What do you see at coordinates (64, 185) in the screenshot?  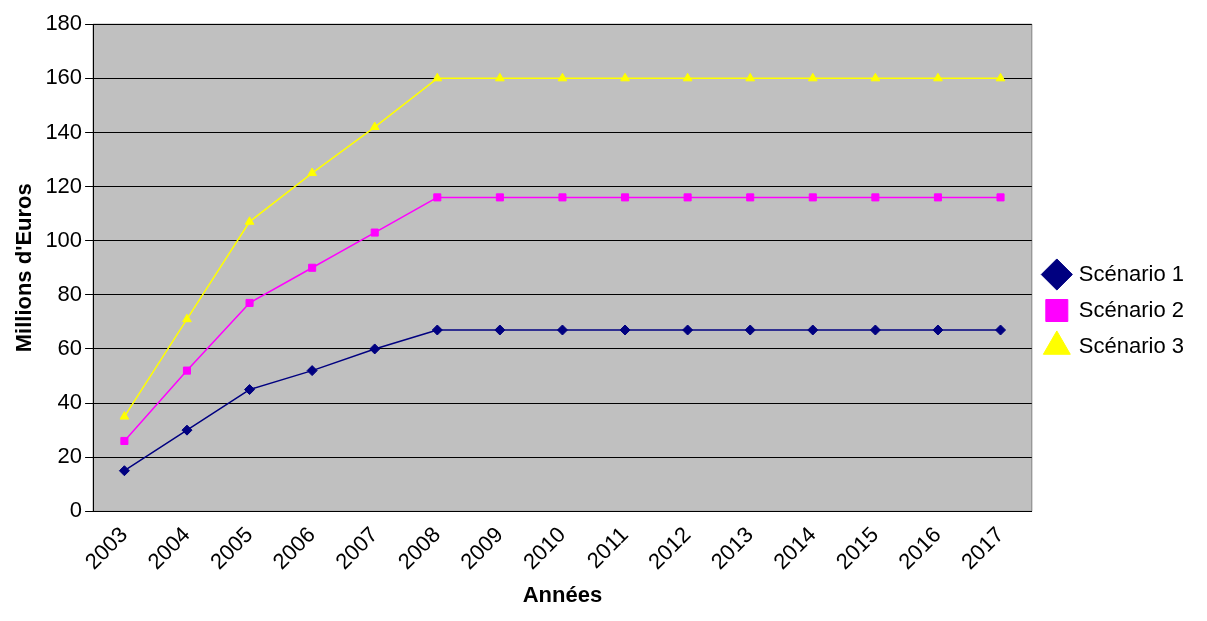 I see `y-tick-label: 120` at bounding box center [64, 185].